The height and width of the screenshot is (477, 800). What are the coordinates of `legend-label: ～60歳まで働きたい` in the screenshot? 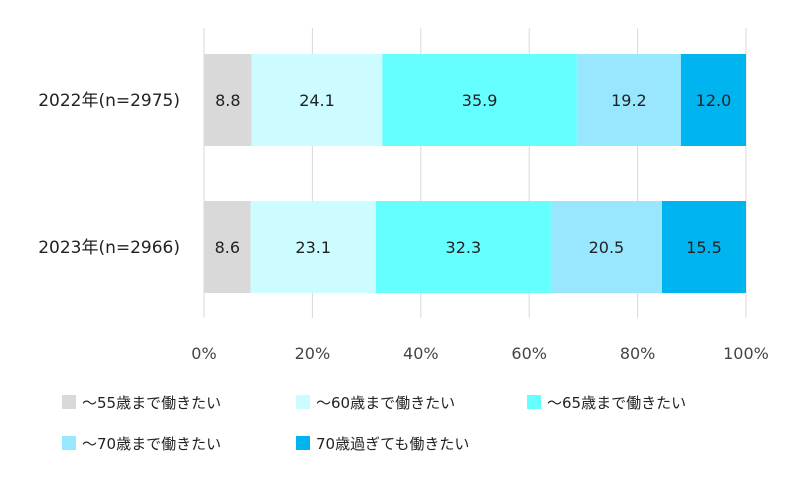 It's located at (385, 403).